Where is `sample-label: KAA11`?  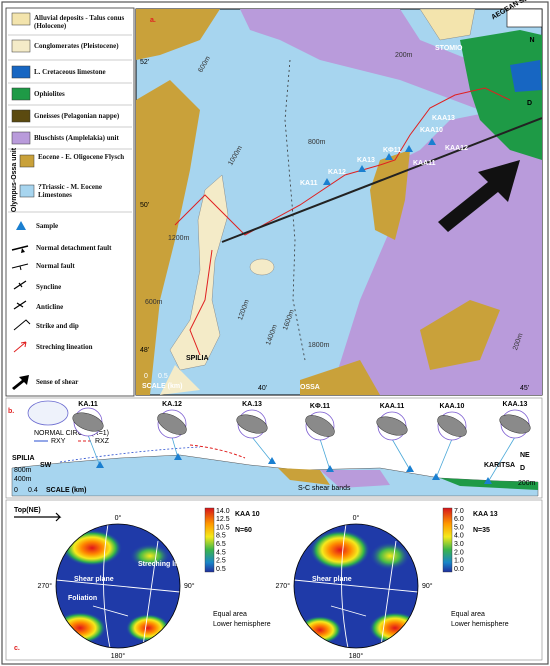
sample-label: KAA11 is located at coordinates (424, 163).